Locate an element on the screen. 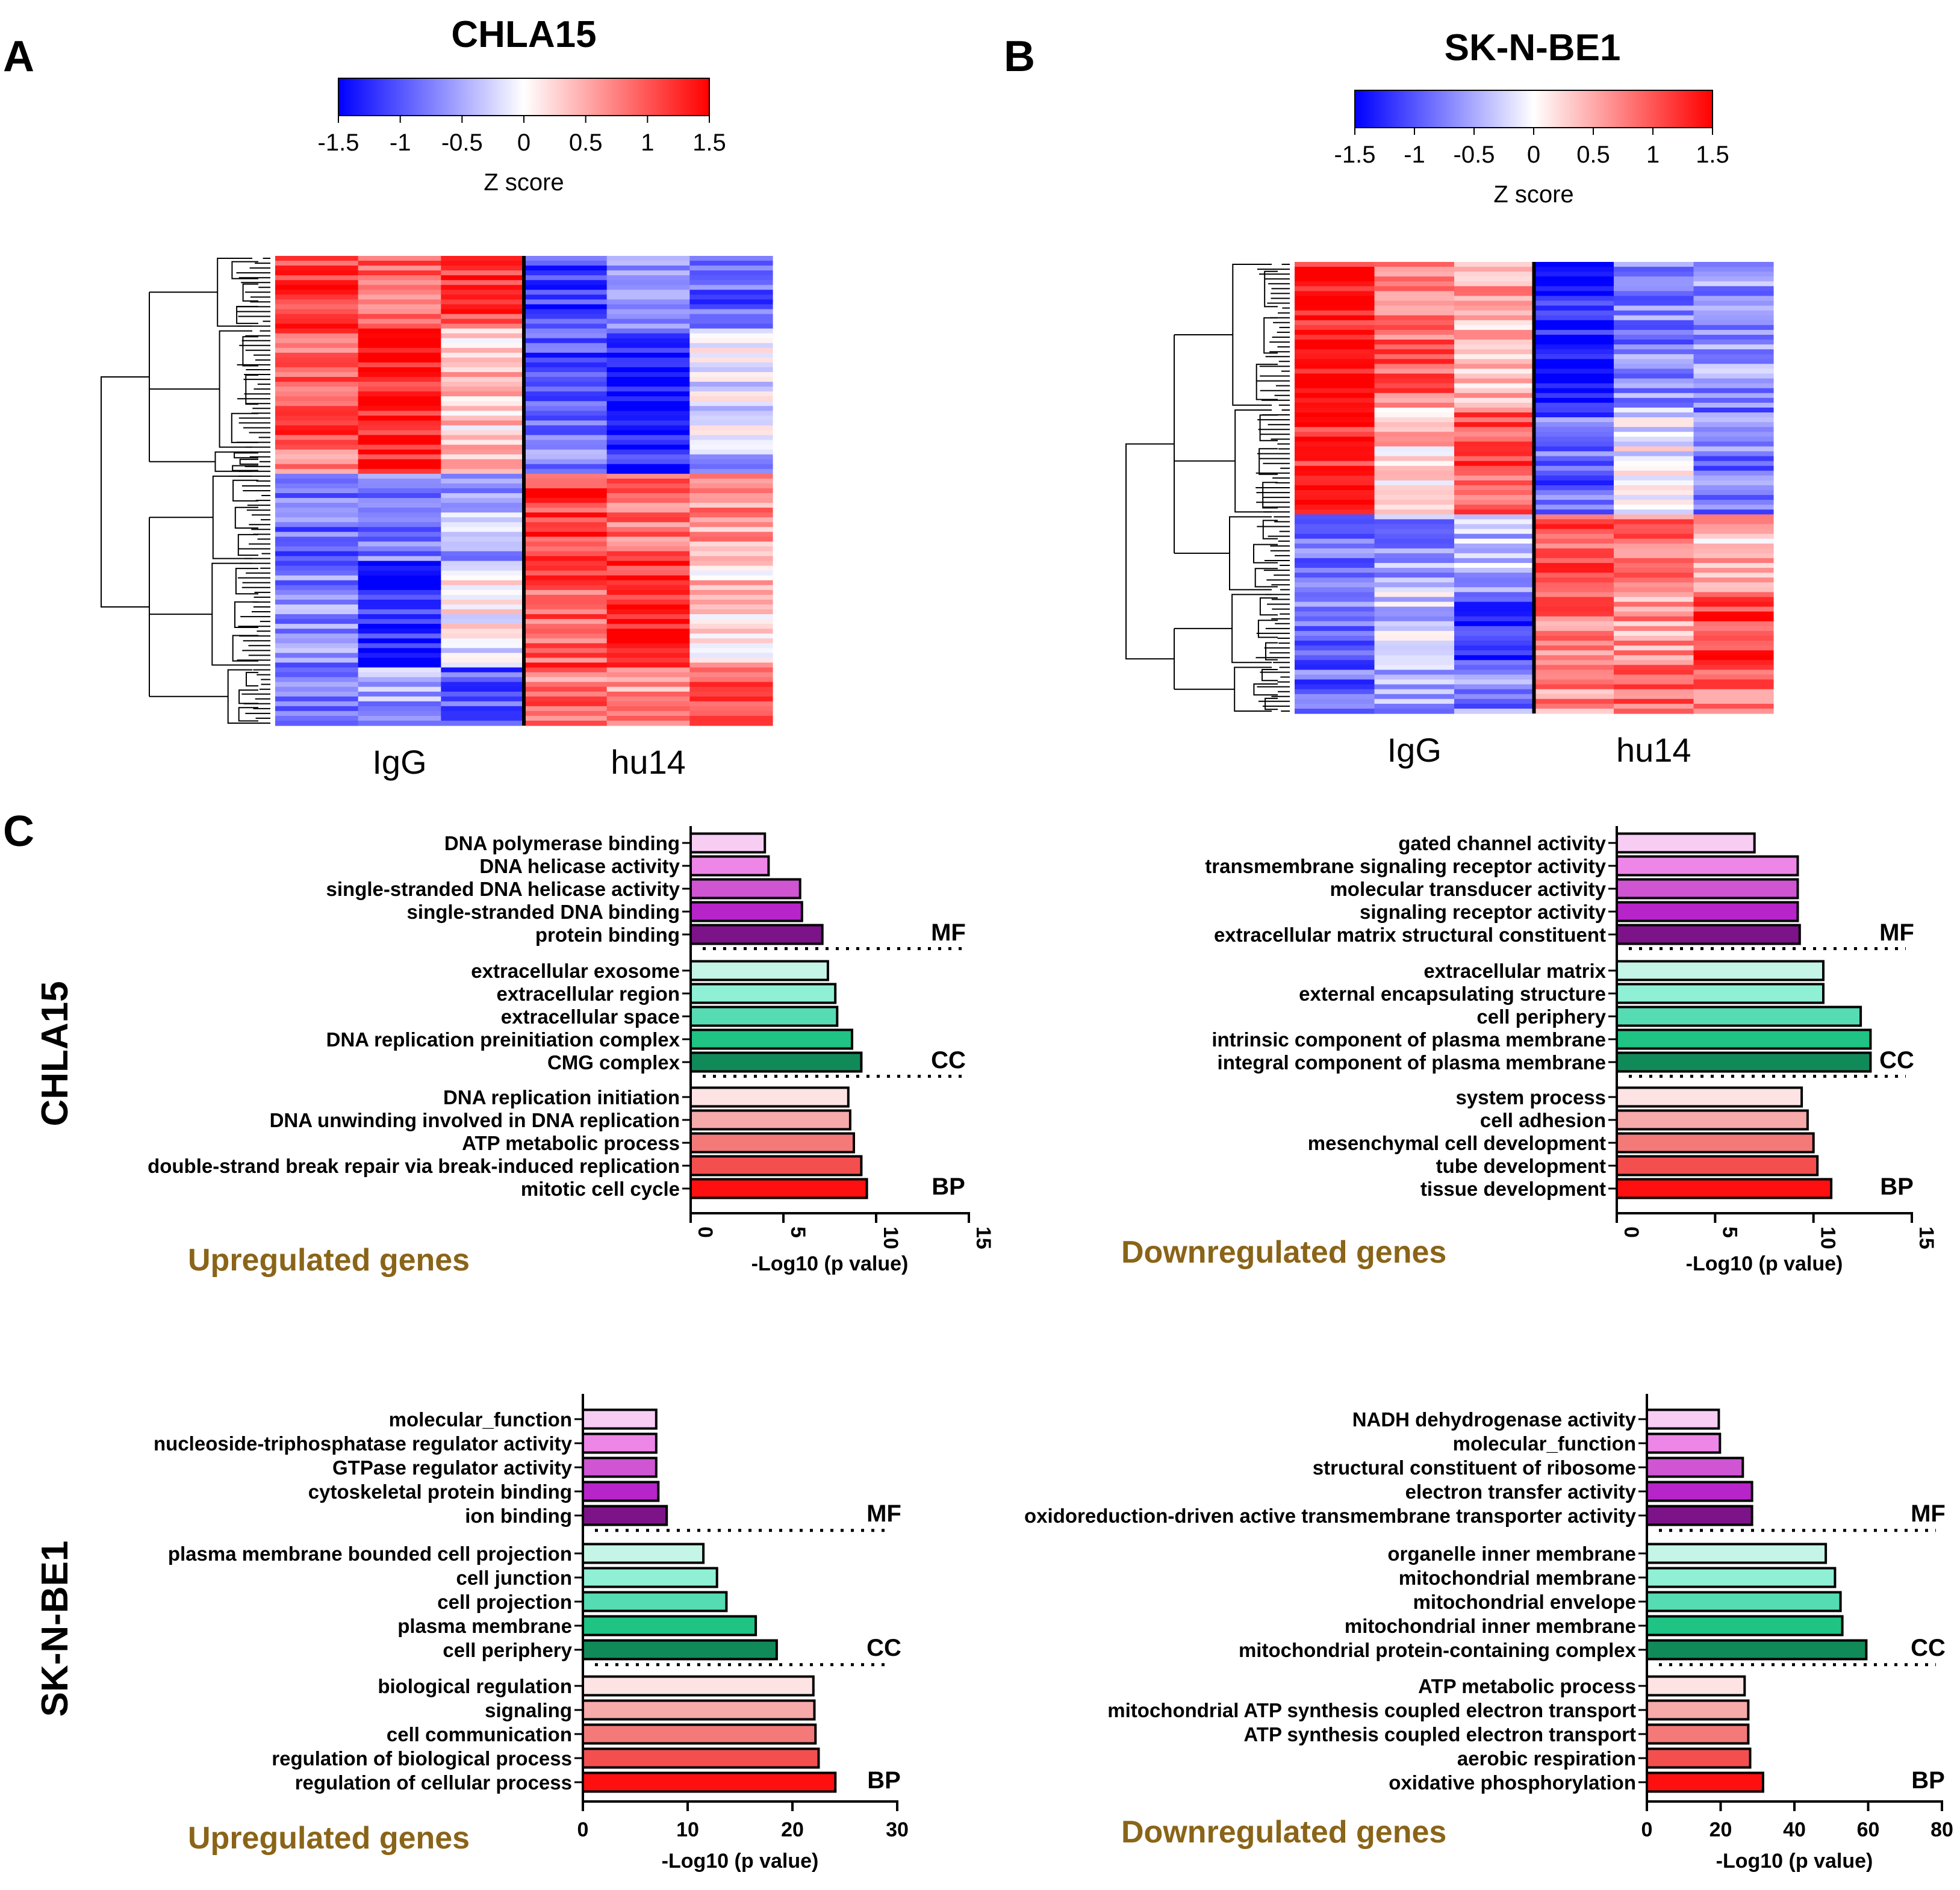 This screenshot has height=1890, width=1960. heatmap-sknbe1-colorbar-tick-label: -1.5 is located at coordinates (1355, 155).